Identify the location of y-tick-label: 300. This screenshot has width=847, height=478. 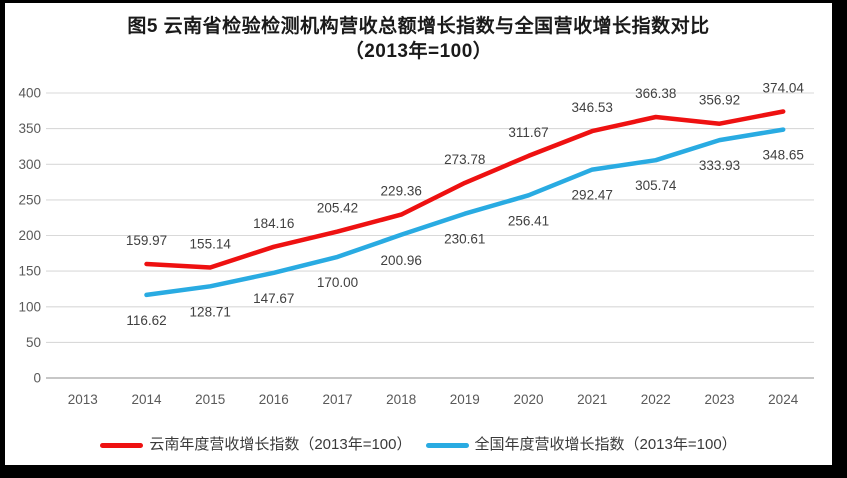
(29, 164).